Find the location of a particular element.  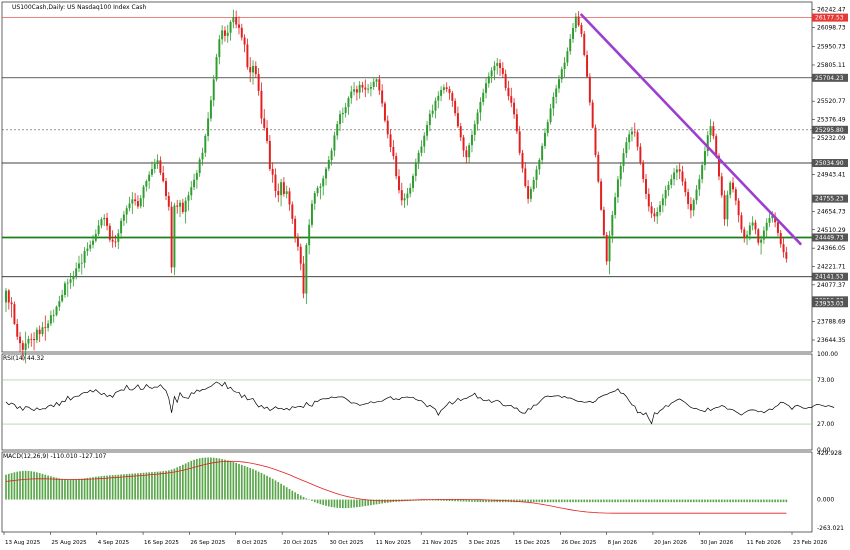

y-tick-label: 24943.41 is located at coordinates (831, 175).